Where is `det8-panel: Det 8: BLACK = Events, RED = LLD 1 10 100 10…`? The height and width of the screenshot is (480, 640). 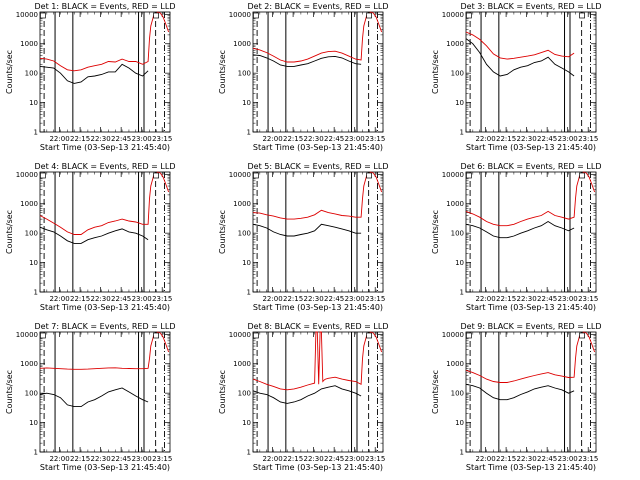 det8-panel: Det 8: BLACK = Events, RED = LLD 1 10 100 10… is located at coordinates (303, 397).